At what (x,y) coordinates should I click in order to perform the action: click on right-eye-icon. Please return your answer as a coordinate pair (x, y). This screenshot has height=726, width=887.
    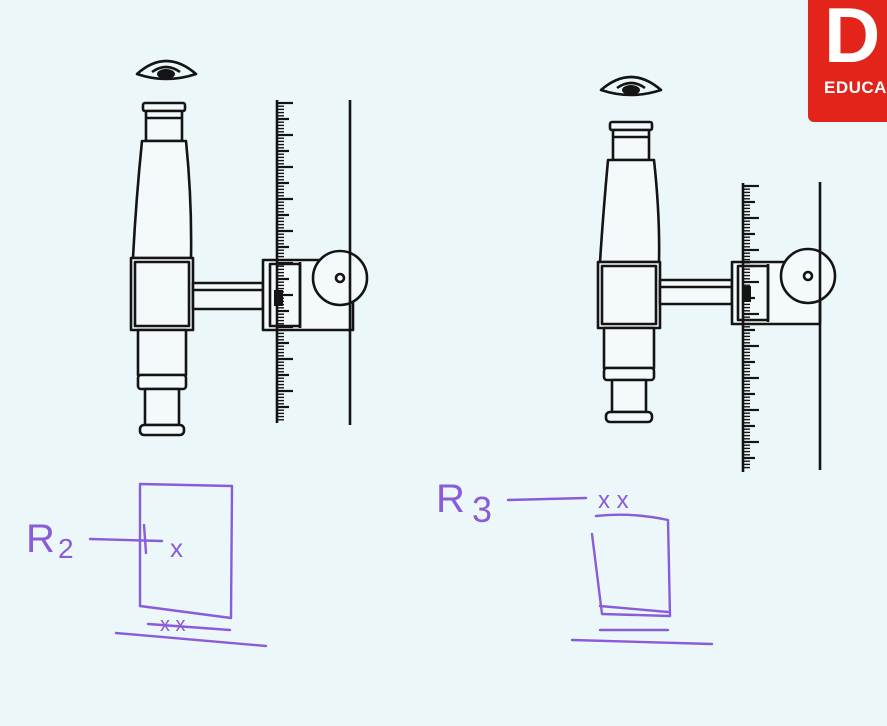
    Looking at the image, I should click on (631, 86).